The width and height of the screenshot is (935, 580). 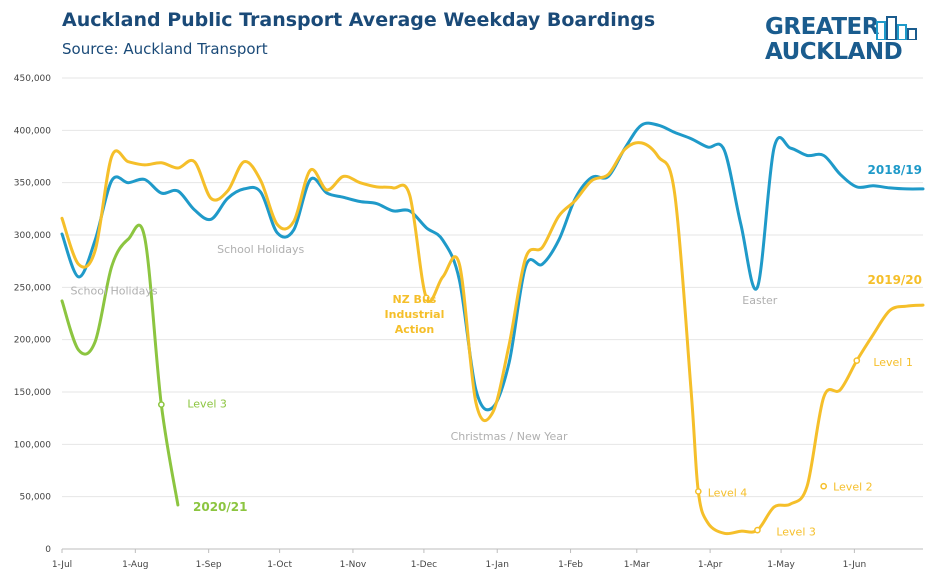 What do you see at coordinates (822, 27) in the screenshot?
I see `logo-line-1: GREATER` at bounding box center [822, 27].